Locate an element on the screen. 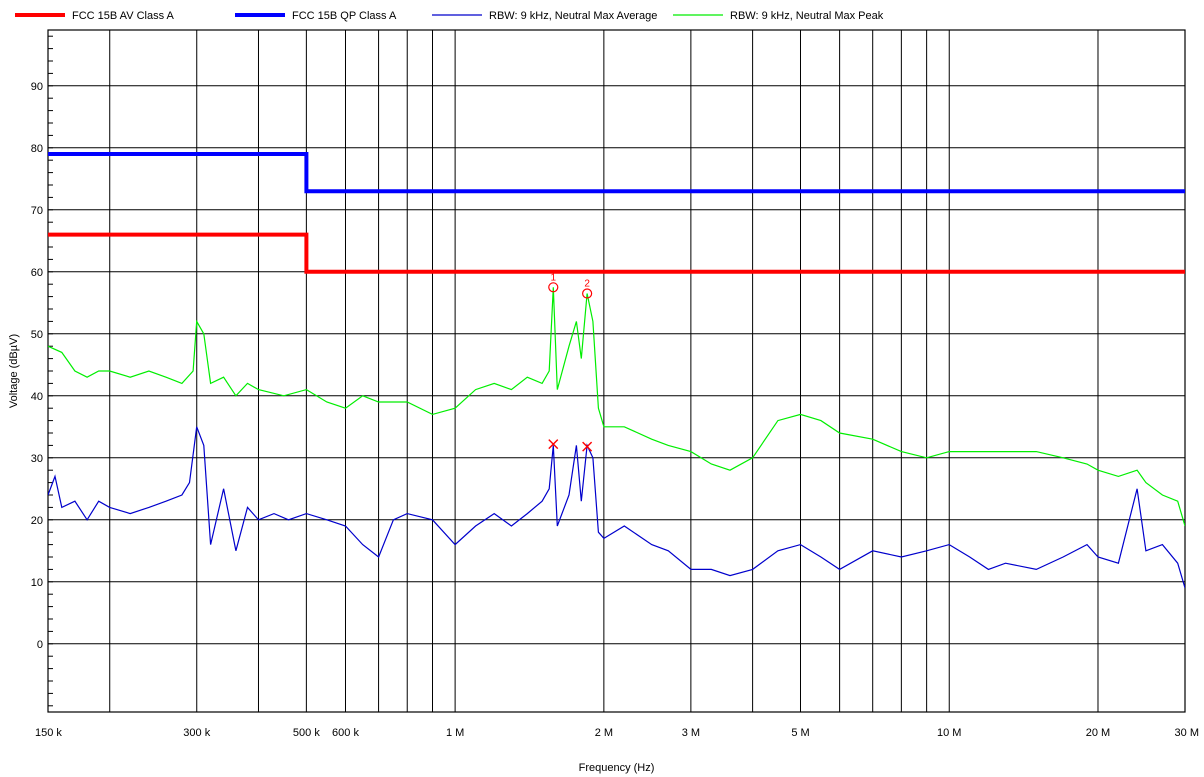 The height and width of the screenshot is (777, 1204). y-tick-label: 70 is located at coordinates (37, 211).